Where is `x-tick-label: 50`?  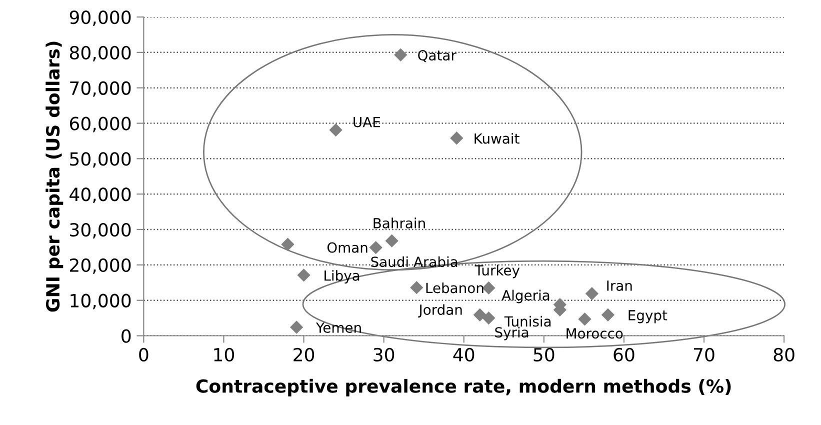
x-tick-label: 50 is located at coordinates (544, 355).